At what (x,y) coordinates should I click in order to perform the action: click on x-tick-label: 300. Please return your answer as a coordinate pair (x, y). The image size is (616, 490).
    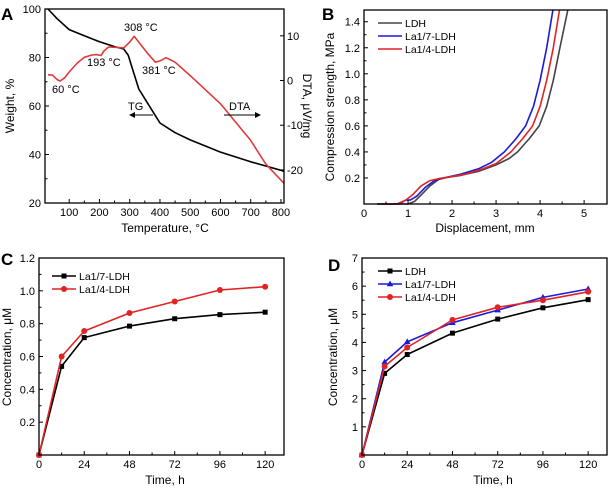
    Looking at the image, I should click on (130, 213).